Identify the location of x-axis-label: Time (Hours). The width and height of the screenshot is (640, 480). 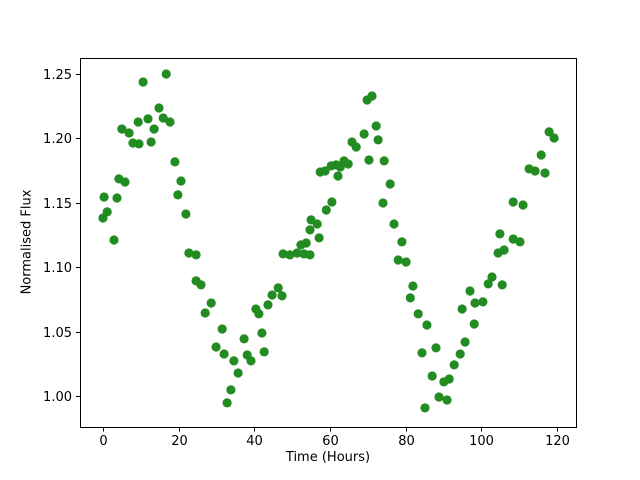
(328, 457).